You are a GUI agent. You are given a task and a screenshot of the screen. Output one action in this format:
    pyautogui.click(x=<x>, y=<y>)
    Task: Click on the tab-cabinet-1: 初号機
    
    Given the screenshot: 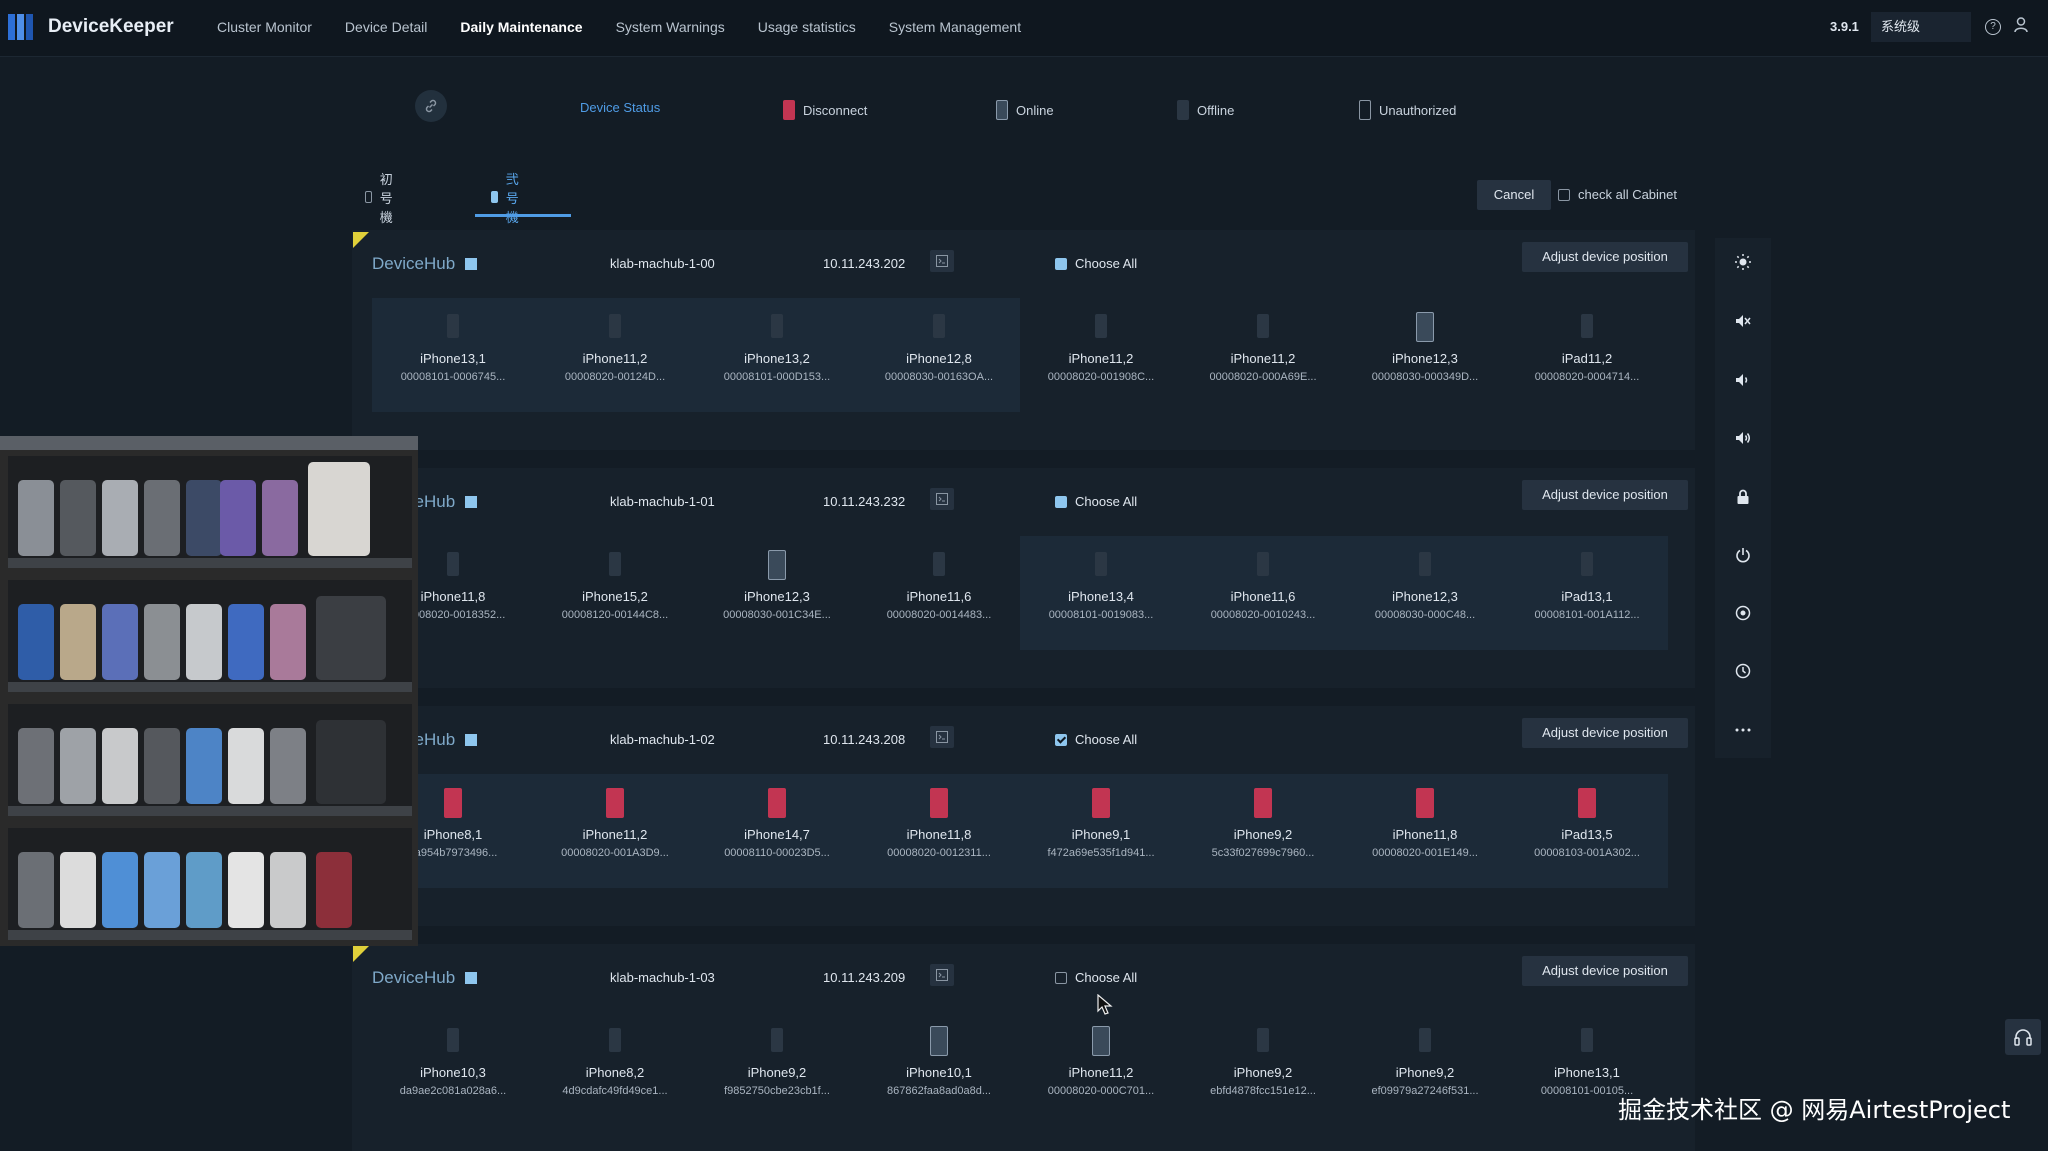 What is the action you would take?
    pyautogui.click(x=381, y=198)
    